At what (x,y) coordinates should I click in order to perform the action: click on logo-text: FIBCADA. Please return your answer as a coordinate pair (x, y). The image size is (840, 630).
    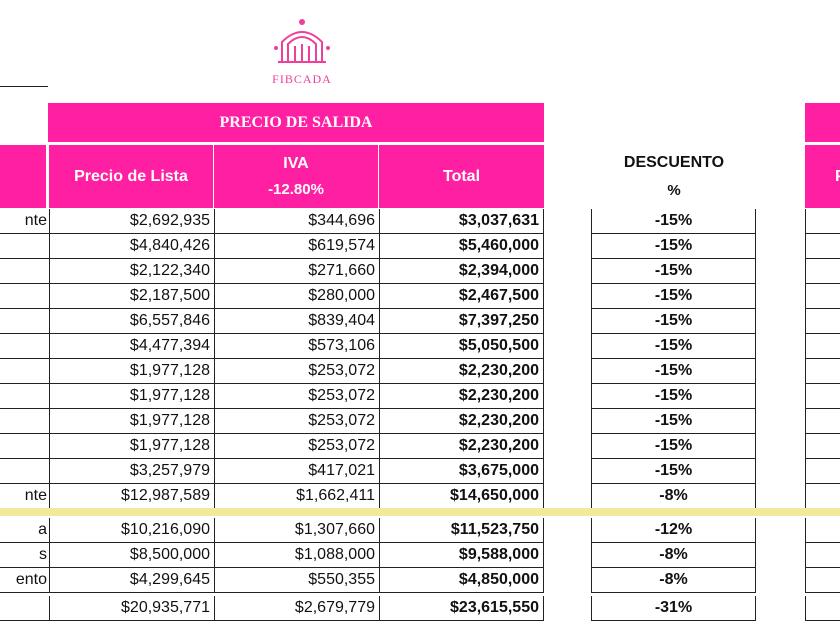
    Looking at the image, I should click on (302, 79).